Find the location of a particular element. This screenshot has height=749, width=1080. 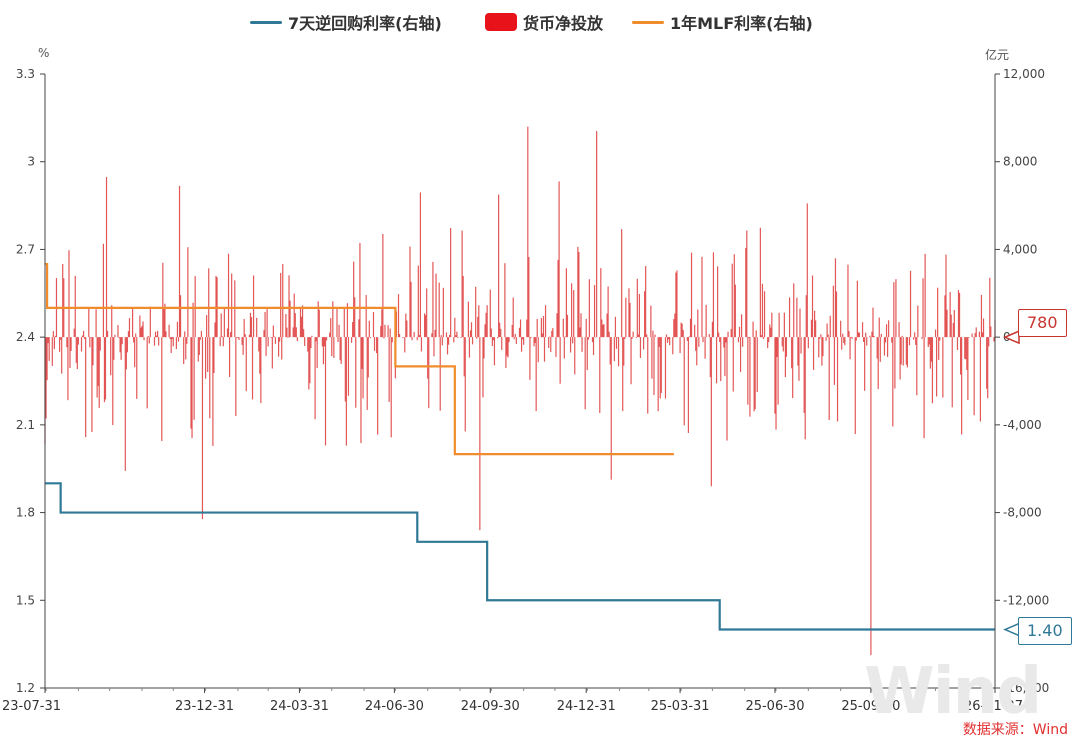

left-axis-unit: % is located at coordinates (44, 53).